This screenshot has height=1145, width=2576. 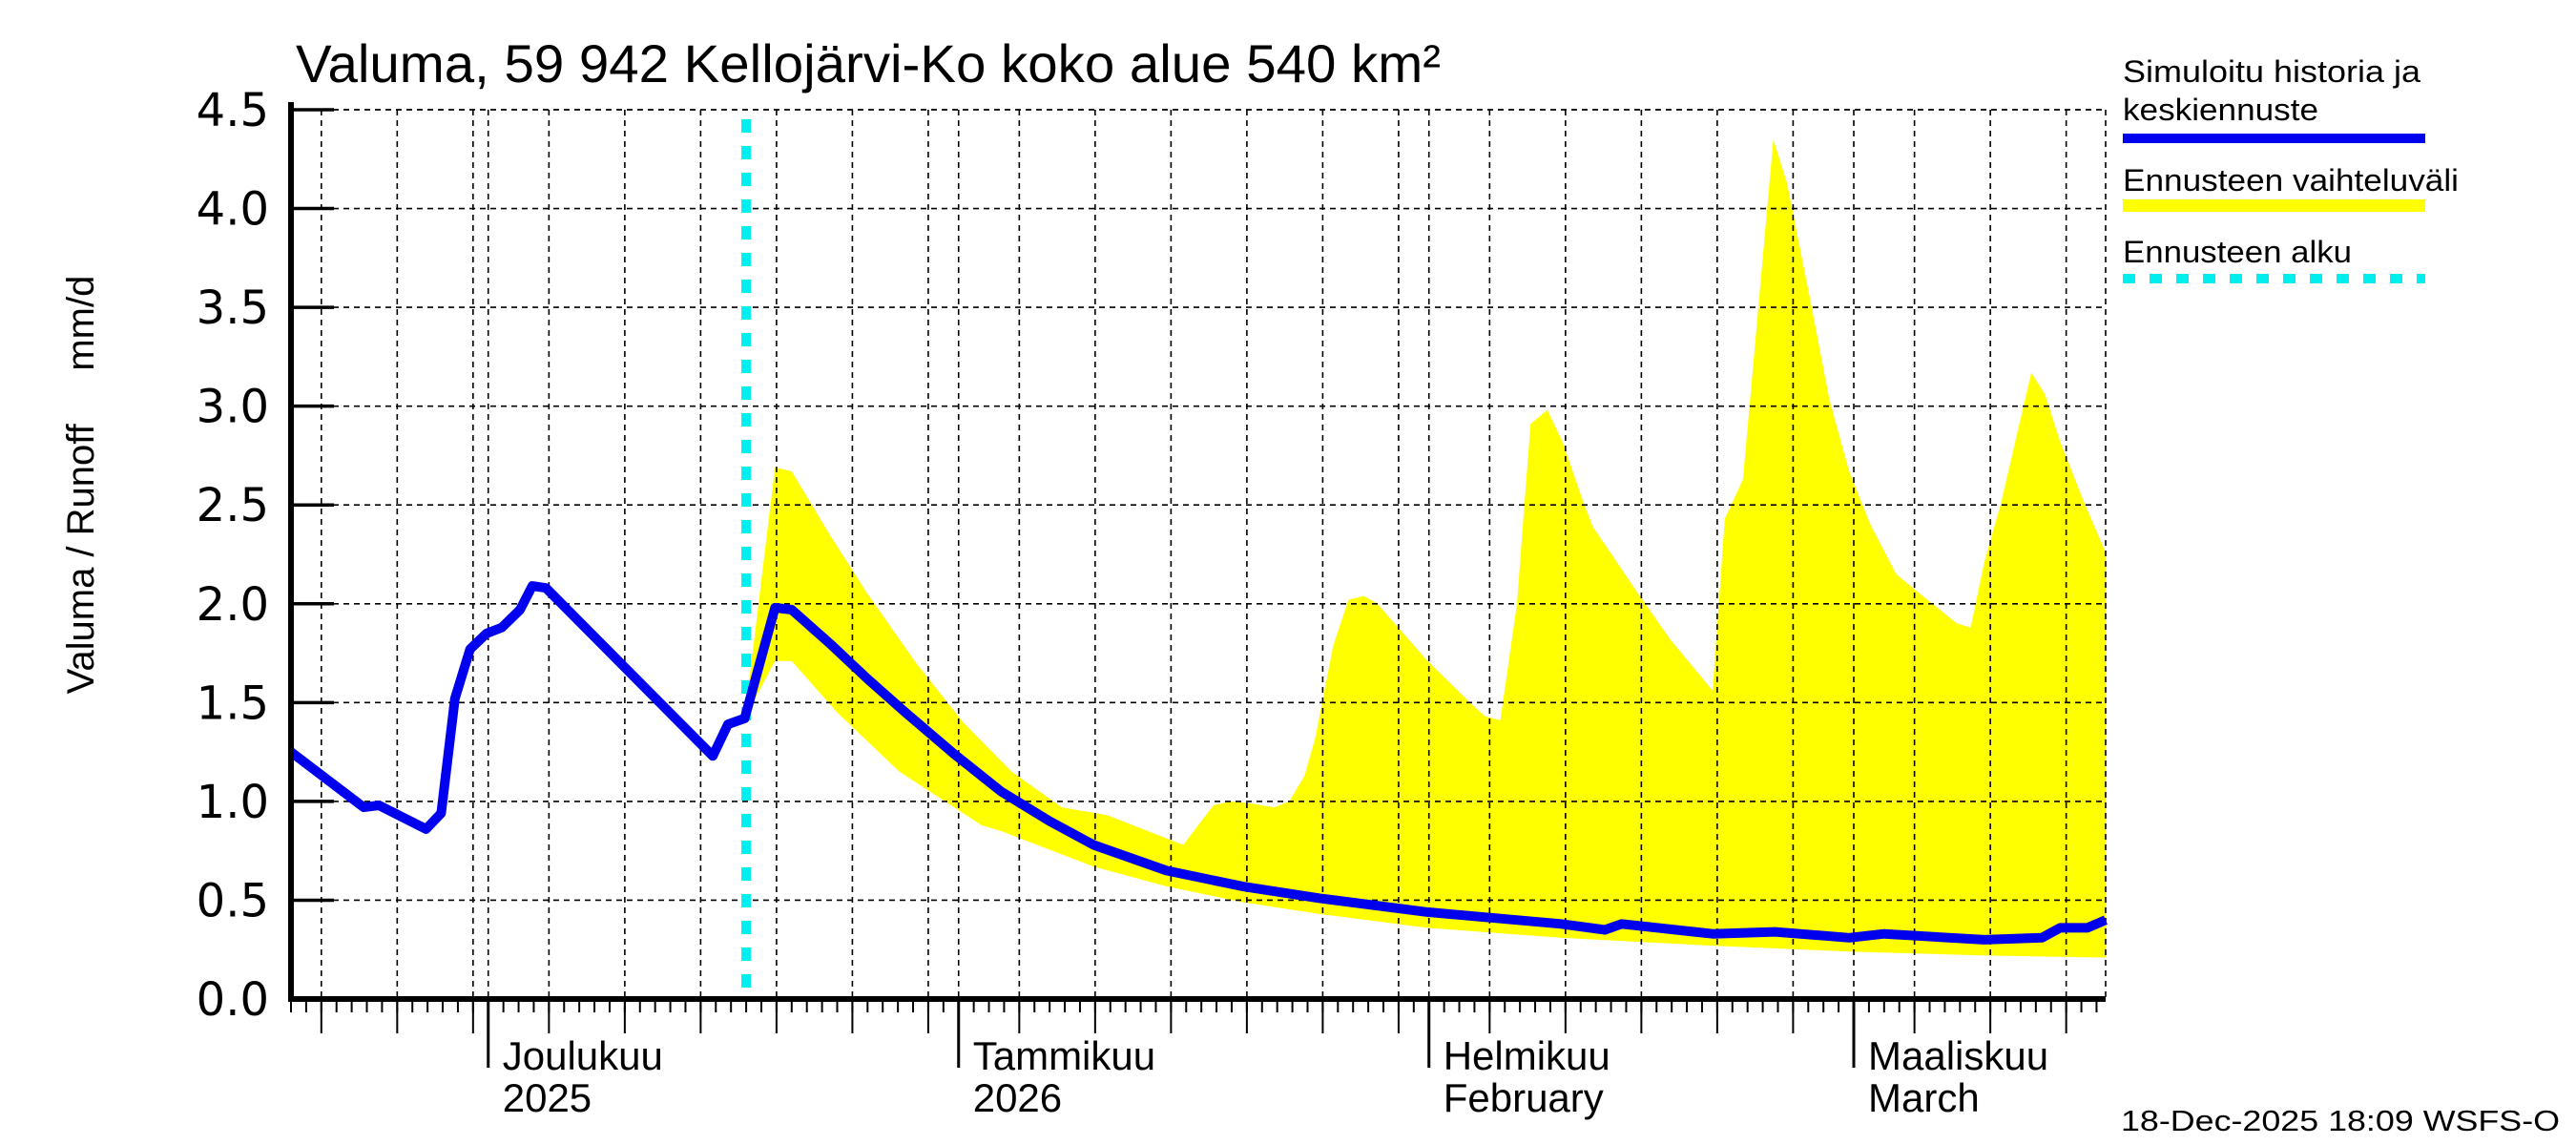 I want to click on year-label: 2025, so click(x=547, y=1098).